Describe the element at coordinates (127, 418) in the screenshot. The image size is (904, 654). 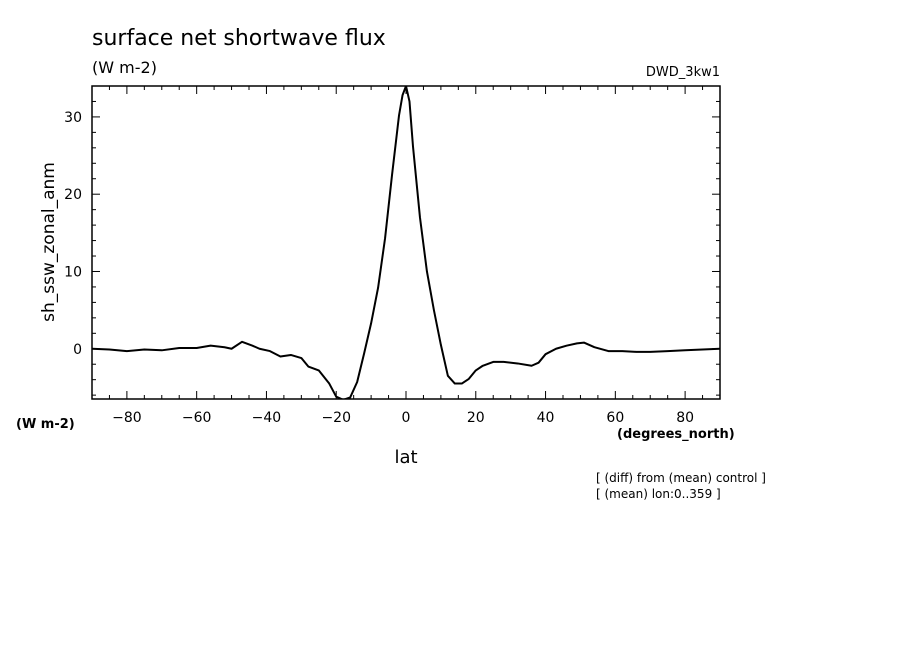
I see `x-tick-label: −80` at that location.